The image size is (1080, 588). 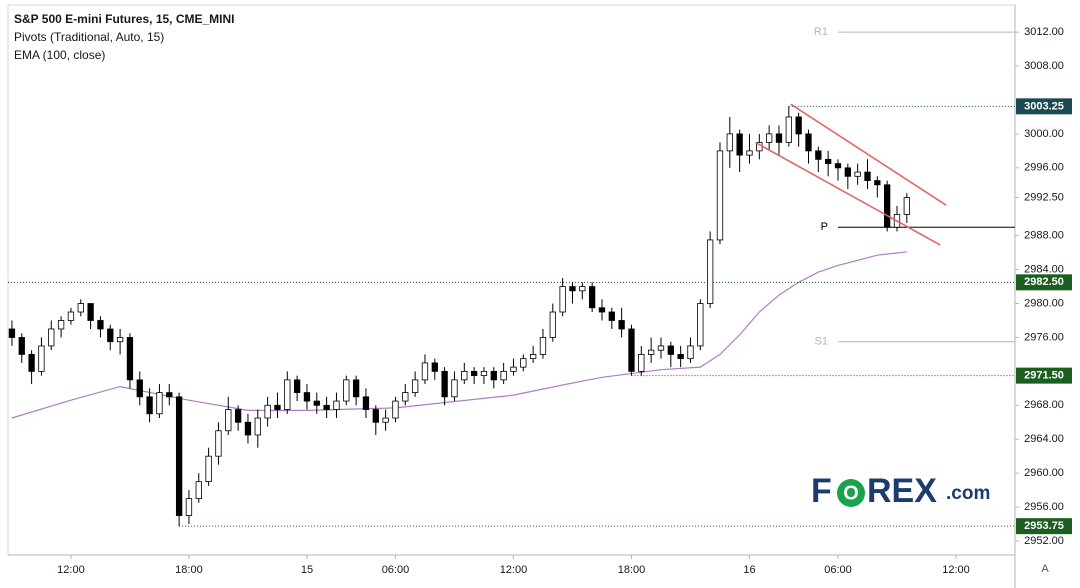 I want to click on y-tick-label: 3008.00, so click(x=1044, y=66).